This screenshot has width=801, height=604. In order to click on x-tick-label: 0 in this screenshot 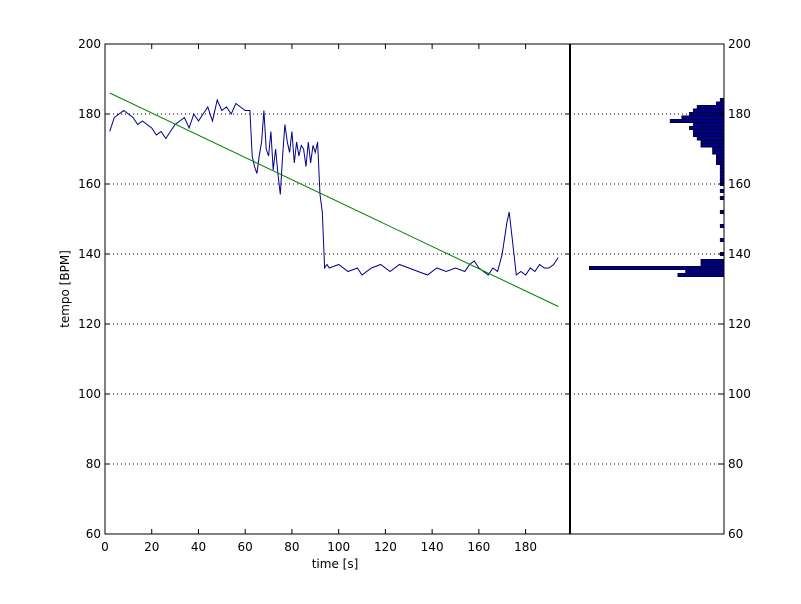, I will do `click(105, 547)`.